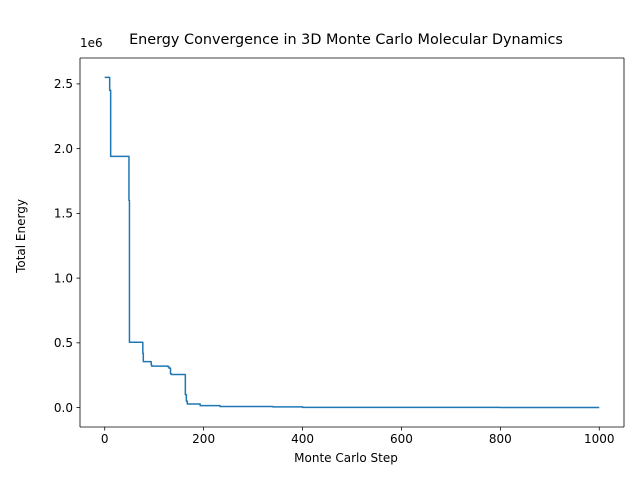 The image size is (640, 480). I want to click on x-tick-label: 600, so click(401, 439).